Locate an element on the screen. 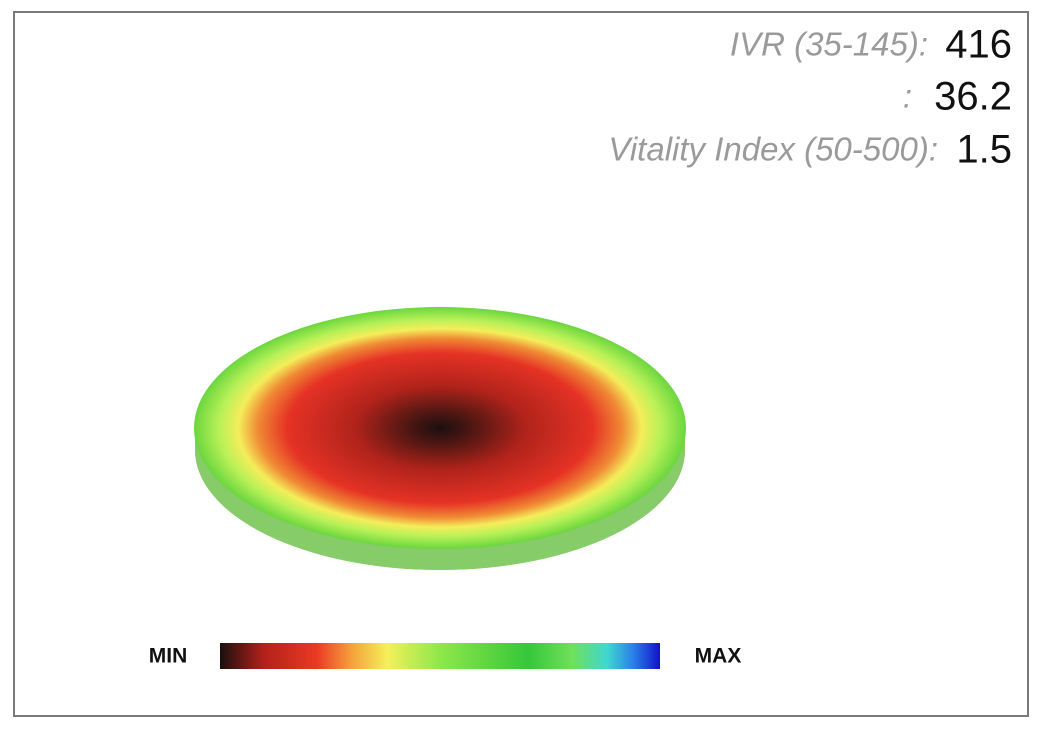  metric-label: : is located at coordinates (907, 96).